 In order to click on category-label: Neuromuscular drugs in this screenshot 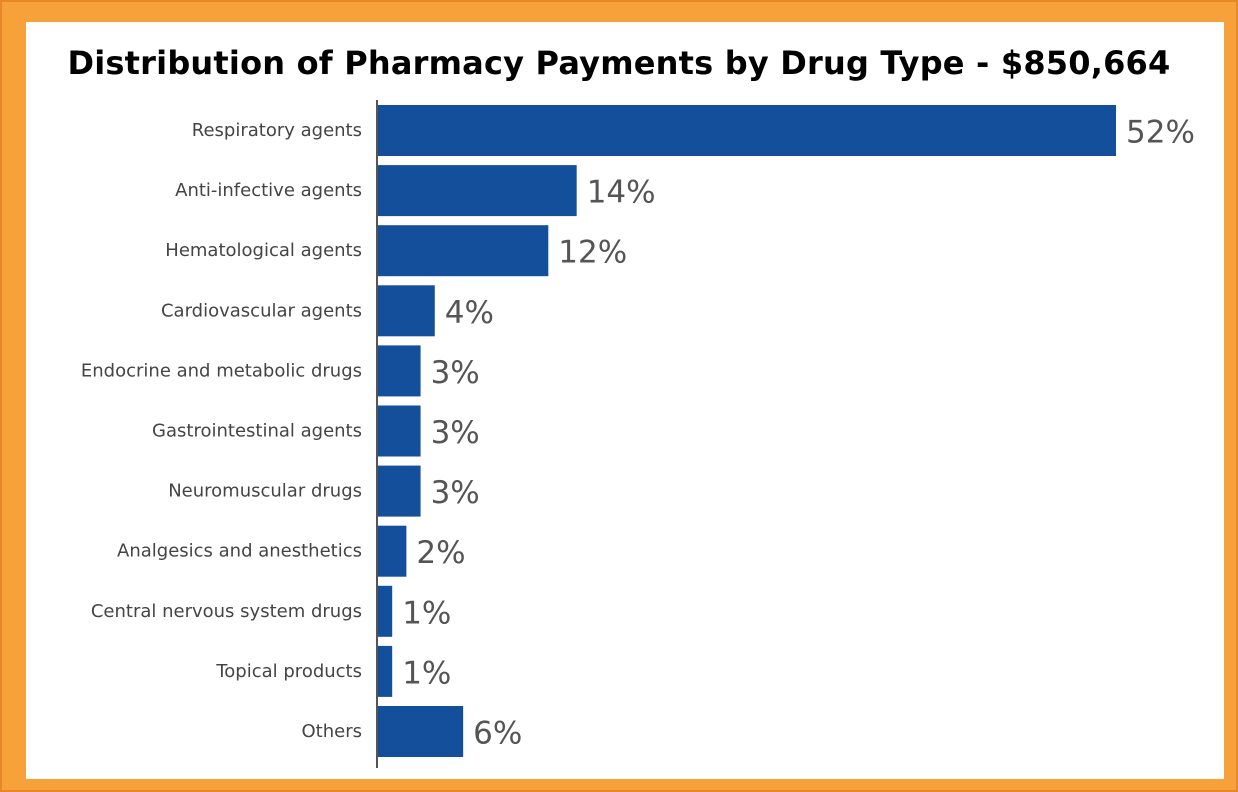, I will do `click(265, 491)`.